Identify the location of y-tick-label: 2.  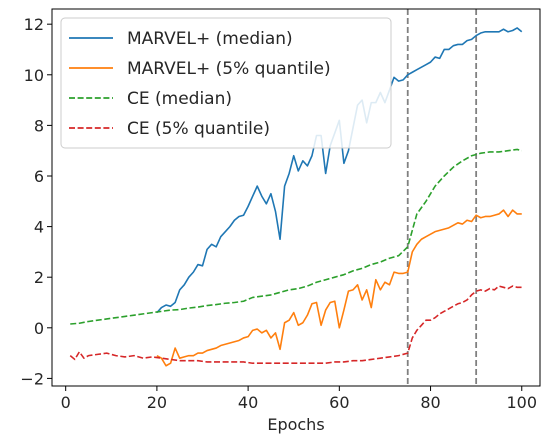
(39, 277).